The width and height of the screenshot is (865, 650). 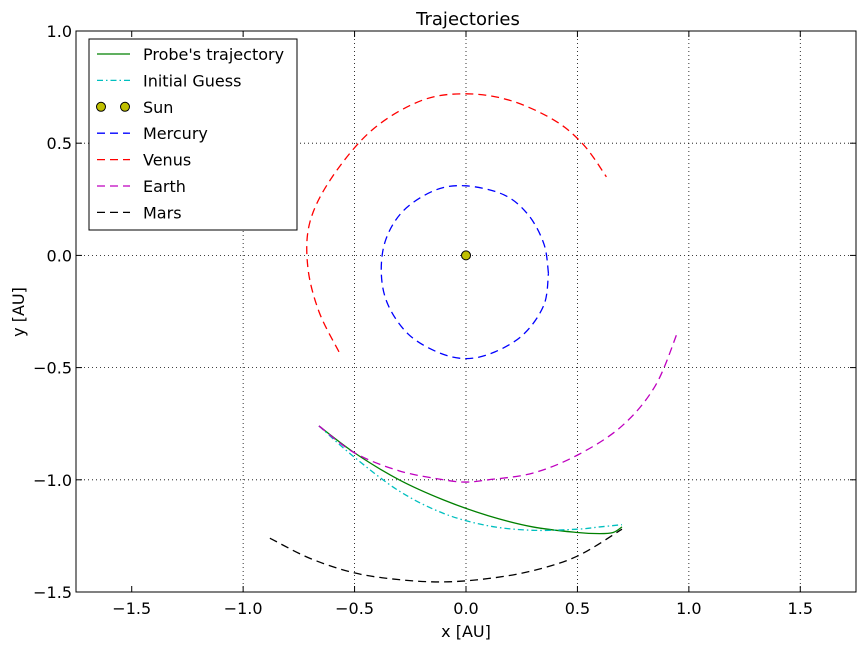 I want to click on x-tick-label: 1.0, so click(x=688, y=608).